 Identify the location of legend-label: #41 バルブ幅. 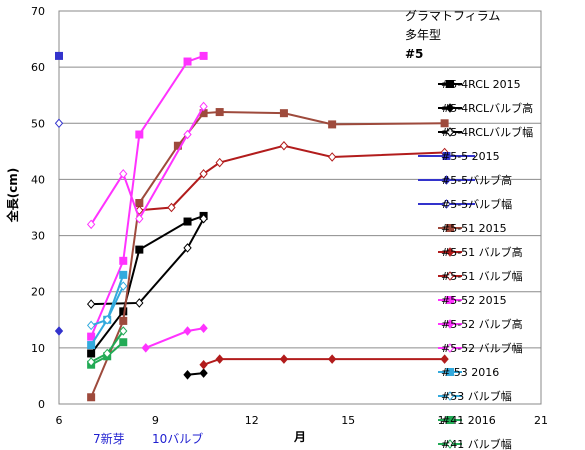
(476, 443).